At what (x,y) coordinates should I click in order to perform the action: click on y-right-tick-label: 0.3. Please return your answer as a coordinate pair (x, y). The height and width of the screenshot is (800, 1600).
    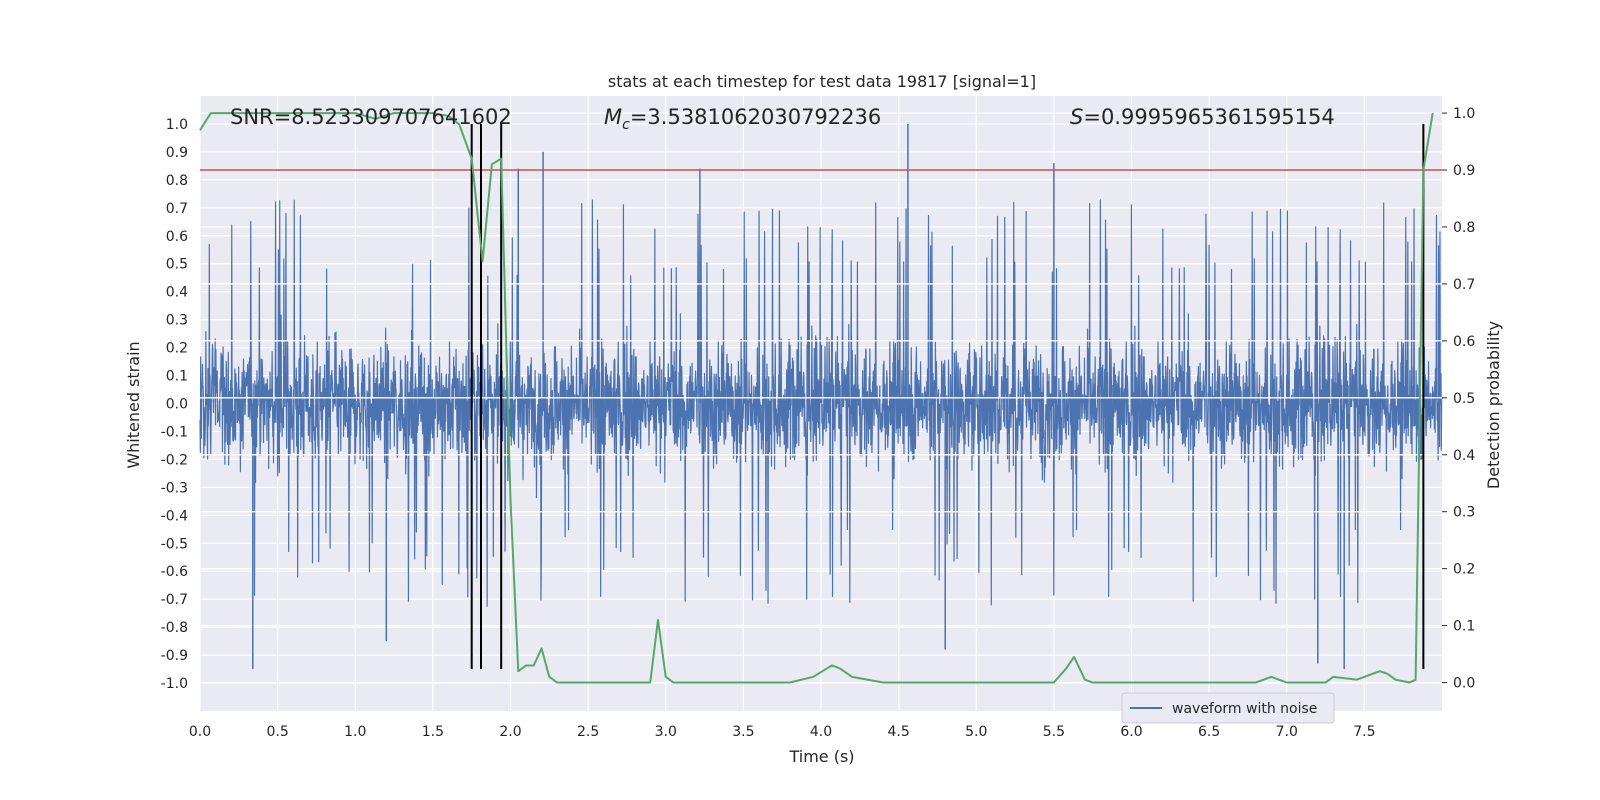
    Looking at the image, I should click on (1464, 513).